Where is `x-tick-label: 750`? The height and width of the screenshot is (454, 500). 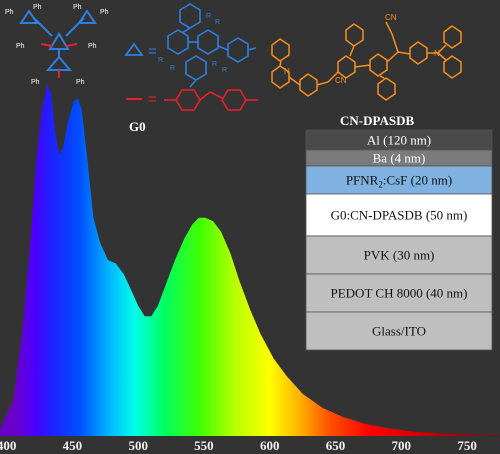 x-tick-label: 750 is located at coordinates (467, 445).